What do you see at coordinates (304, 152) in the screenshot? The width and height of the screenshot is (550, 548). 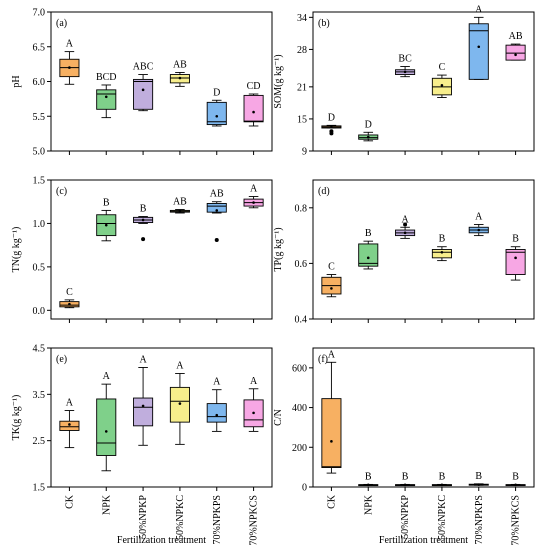 I see `y-tick-label: 9` at bounding box center [304, 152].